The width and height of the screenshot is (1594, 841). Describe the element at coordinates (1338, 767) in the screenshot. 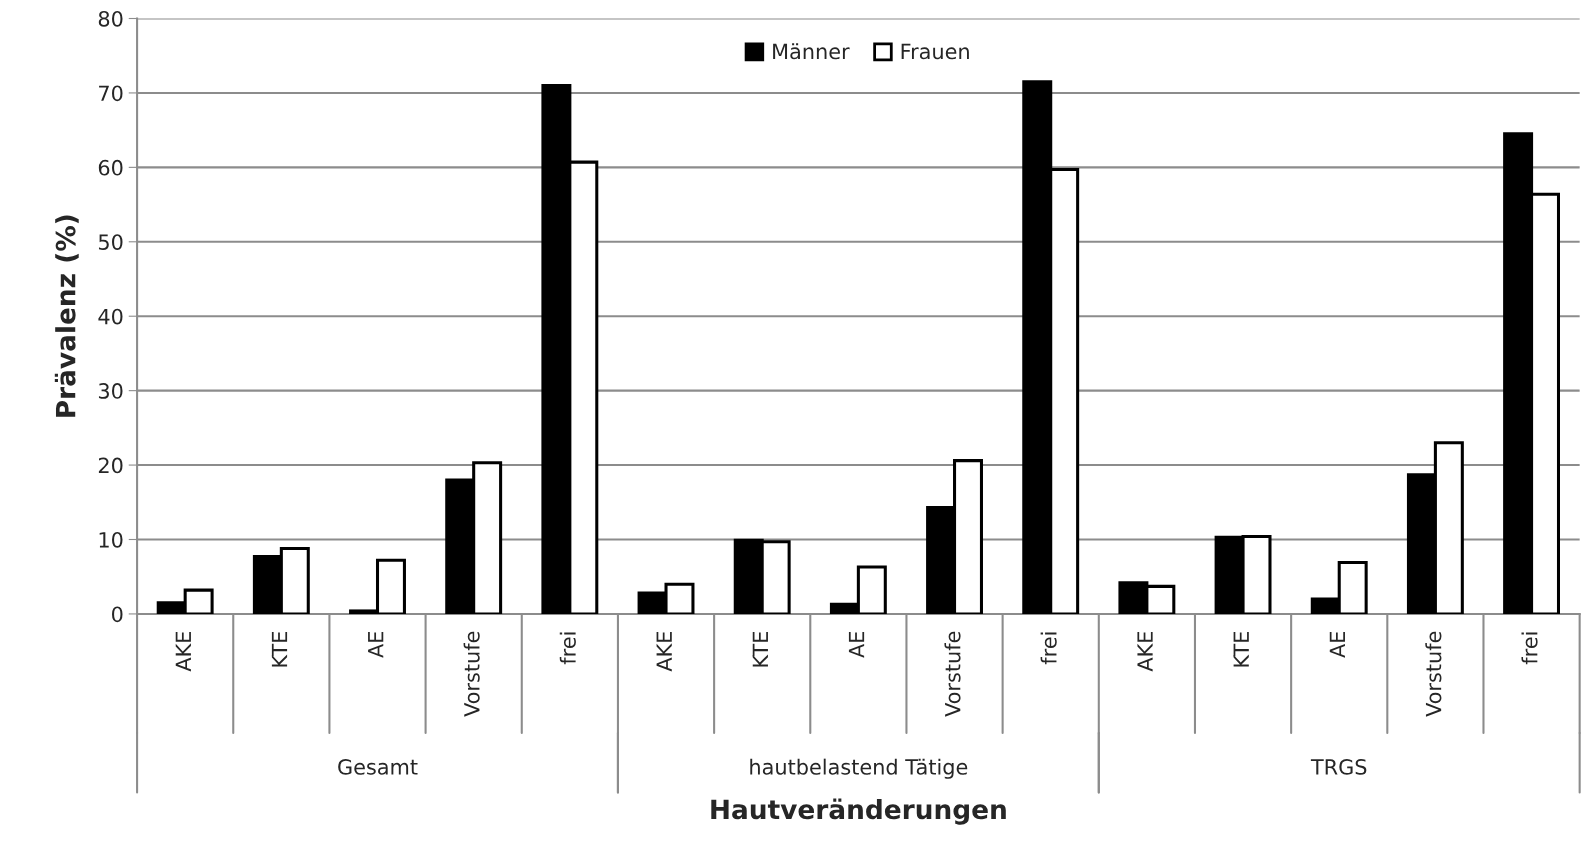

I see `text: TRGS` at that location.